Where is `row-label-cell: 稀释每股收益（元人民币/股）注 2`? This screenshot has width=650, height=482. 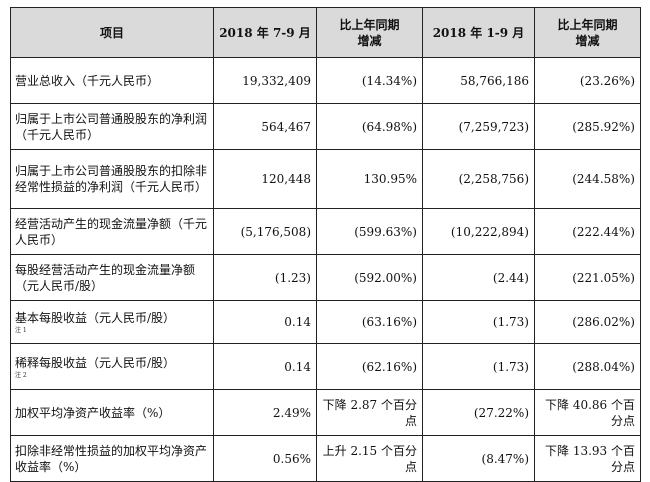
row-label-cell: 稀释每股收益（元人民币/股）注 2 is located at coordinates (112, 366).